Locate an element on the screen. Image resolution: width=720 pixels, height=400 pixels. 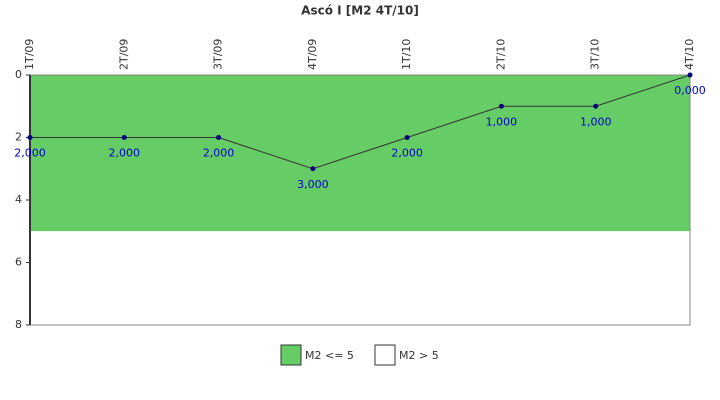
x-tick-label: 1T/10 is located at coordinates (406, 54).